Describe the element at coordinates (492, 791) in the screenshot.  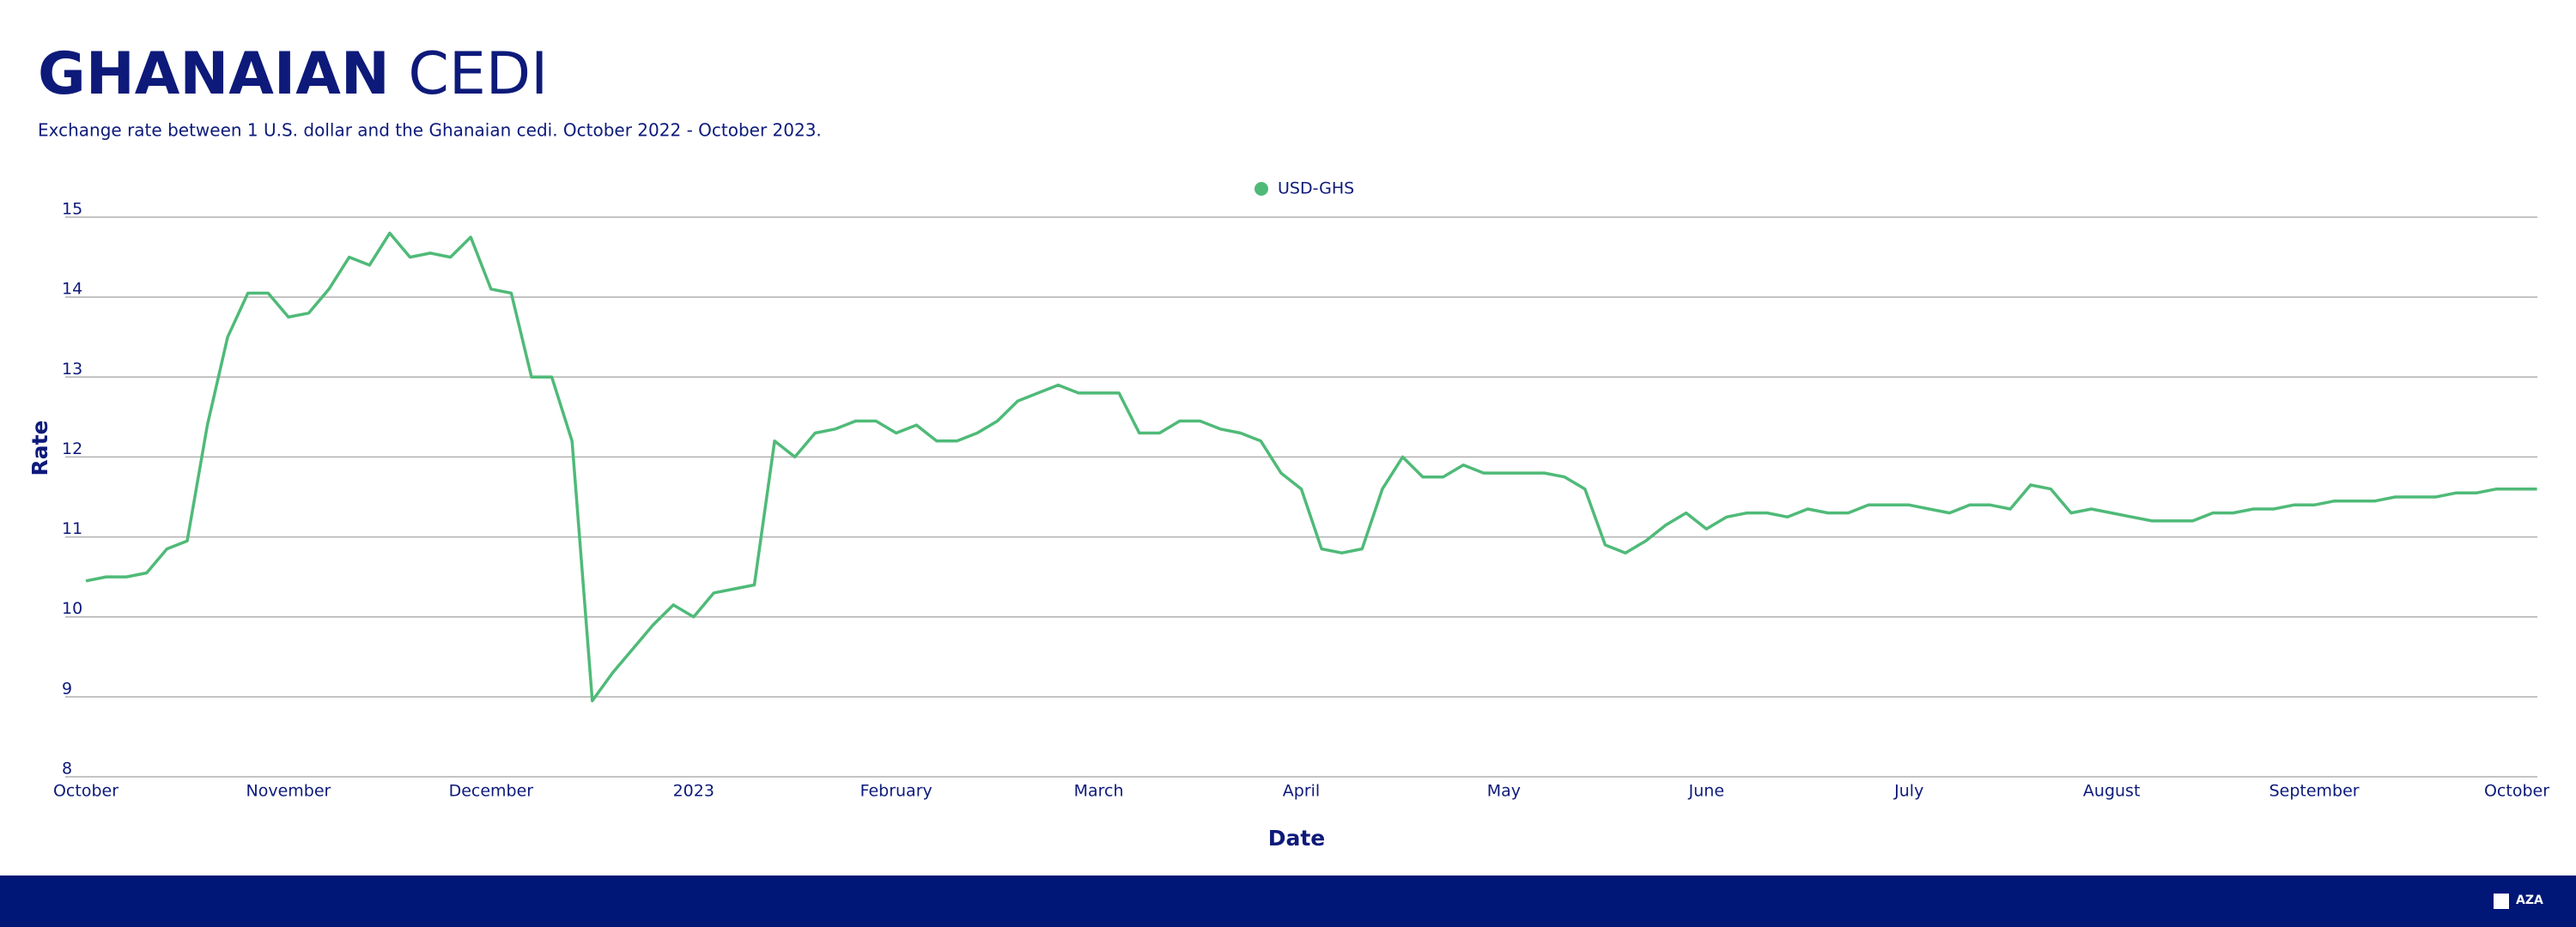
I see `x-tick-label: December` at that location.